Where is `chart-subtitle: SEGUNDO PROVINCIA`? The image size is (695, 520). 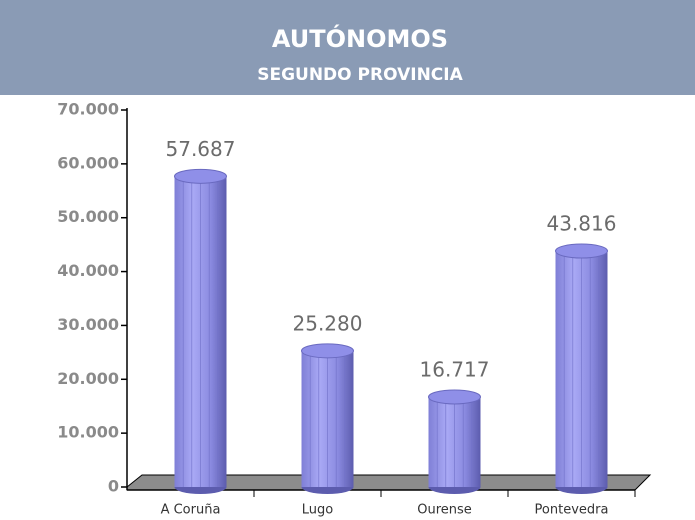
chart-subtitle: SEGUNDO PROVINCIA is located at coordinates (360, 75).